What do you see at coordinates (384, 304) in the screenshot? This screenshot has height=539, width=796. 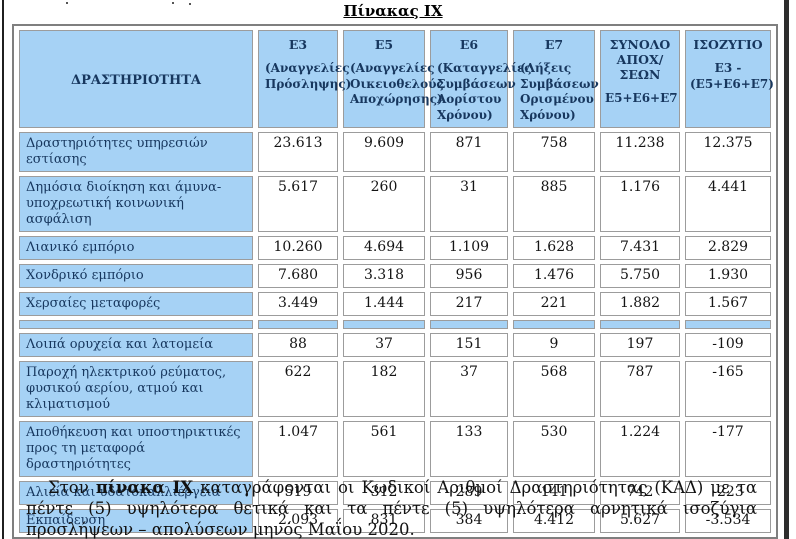 I see `value-cell: 1.444` at bounding box center [384, 304].